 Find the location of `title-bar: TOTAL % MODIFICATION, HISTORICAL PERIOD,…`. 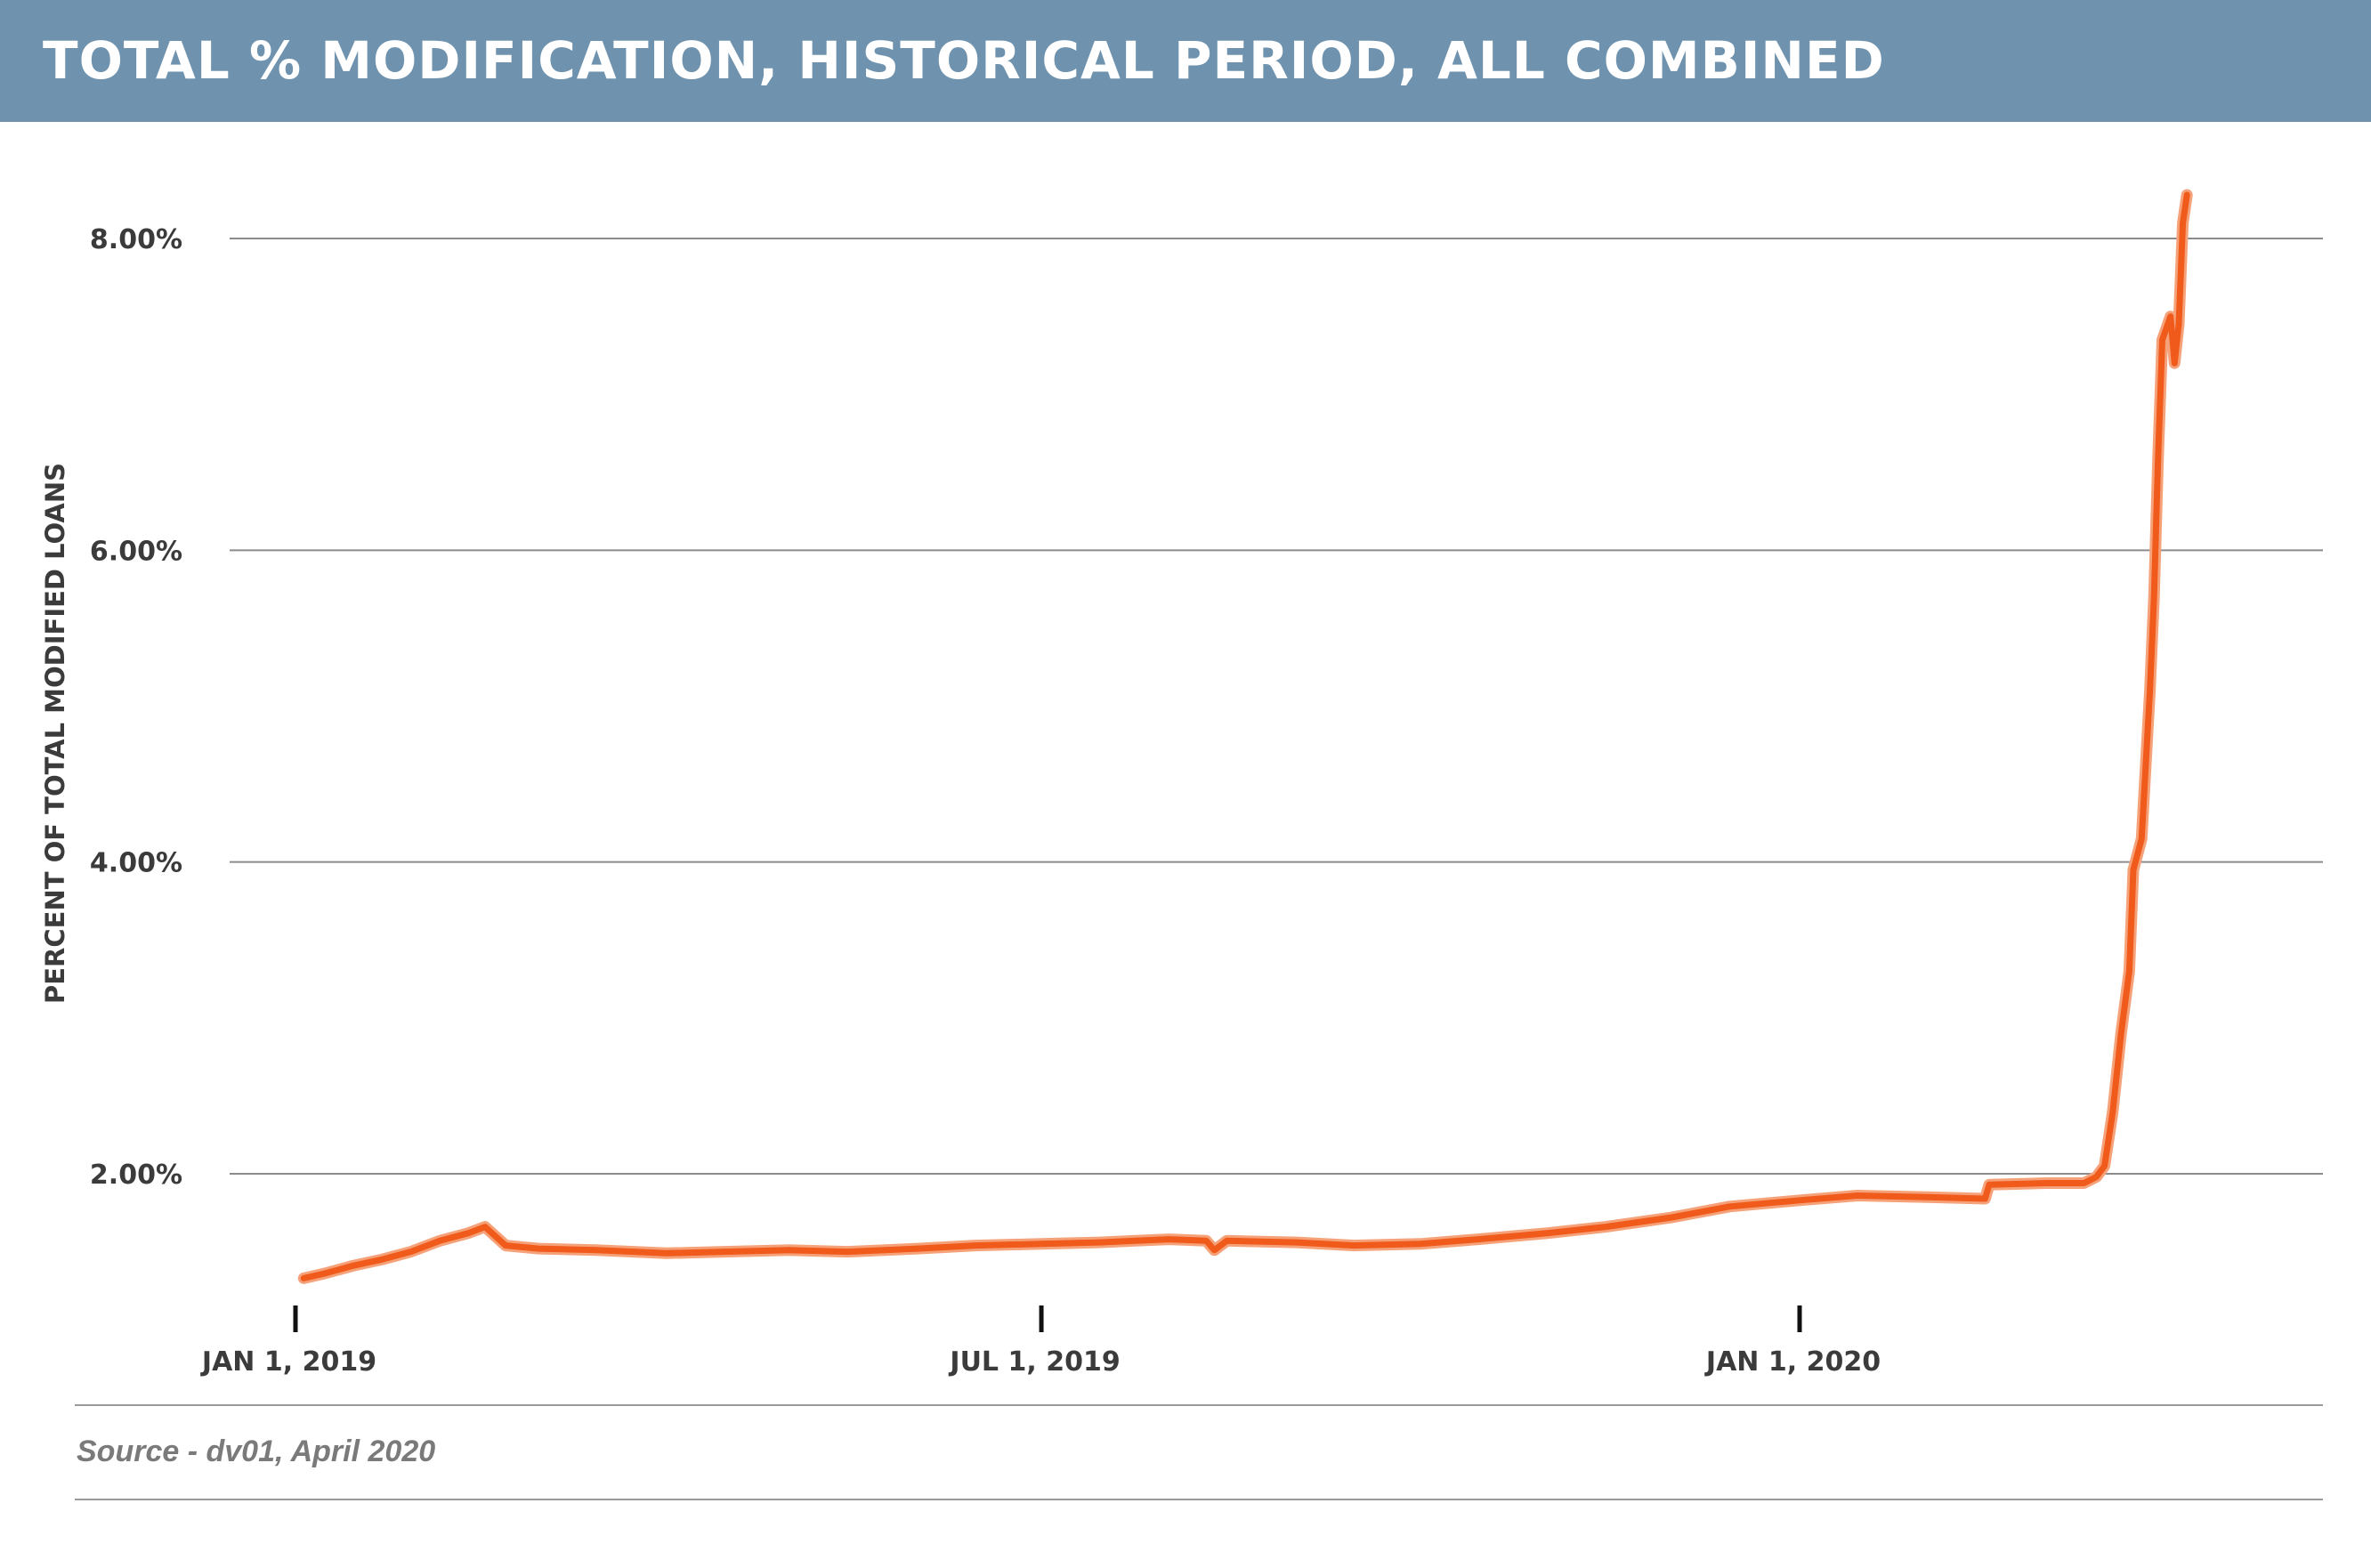

title-bar: TOTAL % MODIFICATION, HISTORICAL PERIOD,… is located at coordinates (1185, 61).